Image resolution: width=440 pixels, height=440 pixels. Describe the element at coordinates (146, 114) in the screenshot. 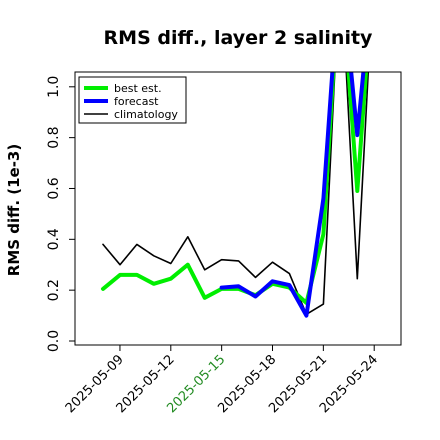

I see `legend-label: climatology` at that location.